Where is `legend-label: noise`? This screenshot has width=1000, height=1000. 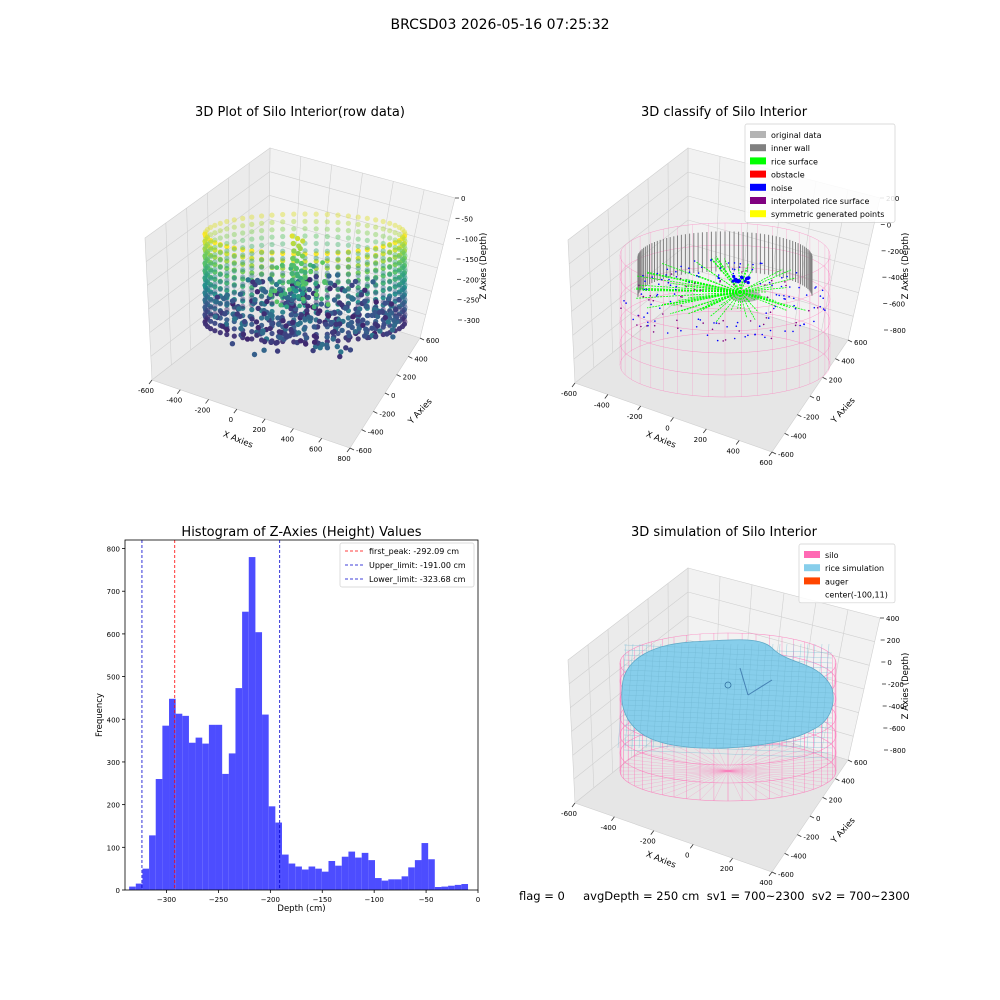 legend-label: noise is located at coordinates (781, 188).